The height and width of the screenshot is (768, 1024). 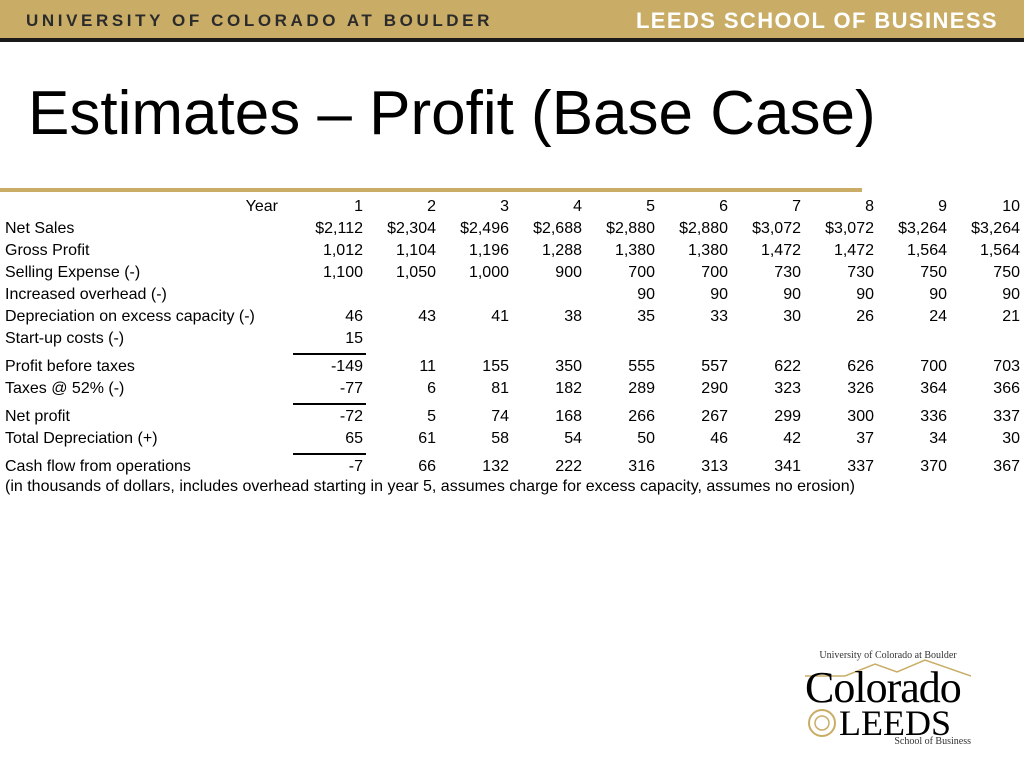 What do you see at coordinates (351, 416) in the screenshot?
I see `table-cell: -72` at bounding box center [351, 416].